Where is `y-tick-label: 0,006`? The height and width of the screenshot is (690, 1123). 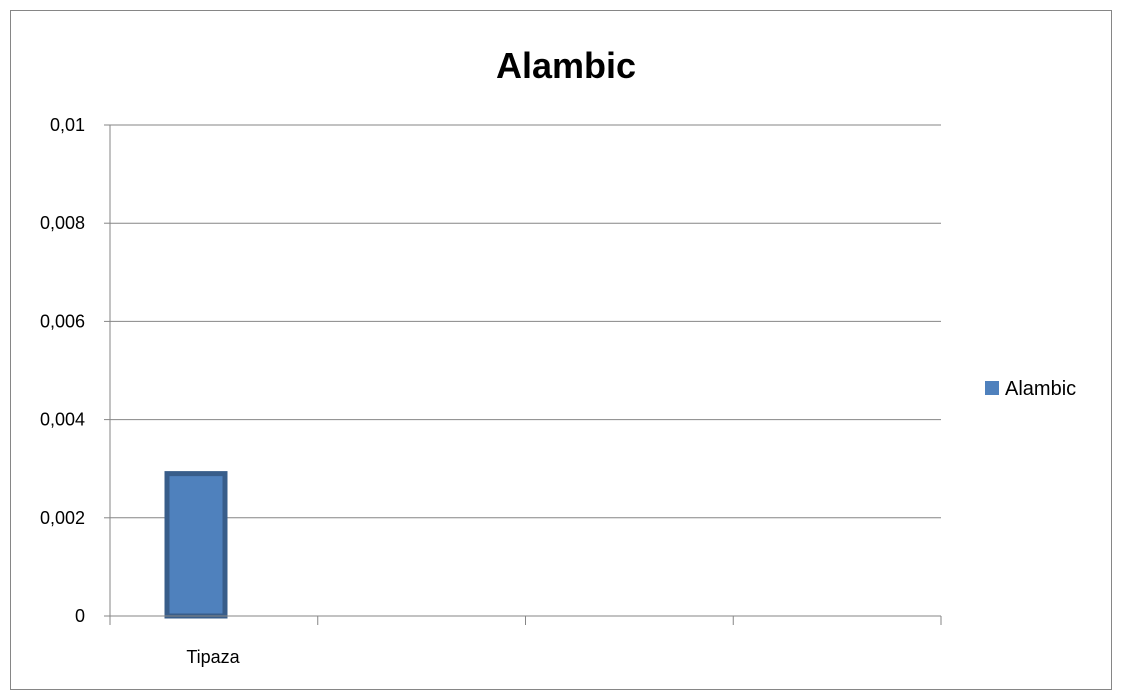
y-tick-label: 0,006 is located at coordinates (62, 321).